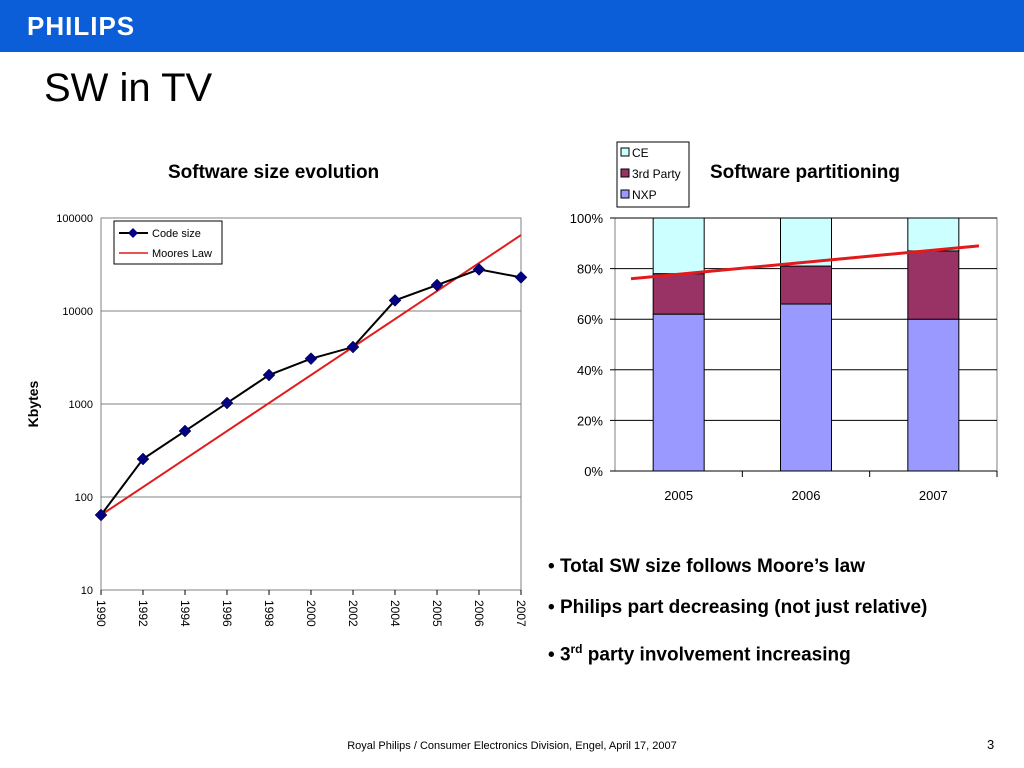  What do you see at coordinates (168, 242) in the screenshot?
I see `left-legend-box` at bounding box center [168, 242].